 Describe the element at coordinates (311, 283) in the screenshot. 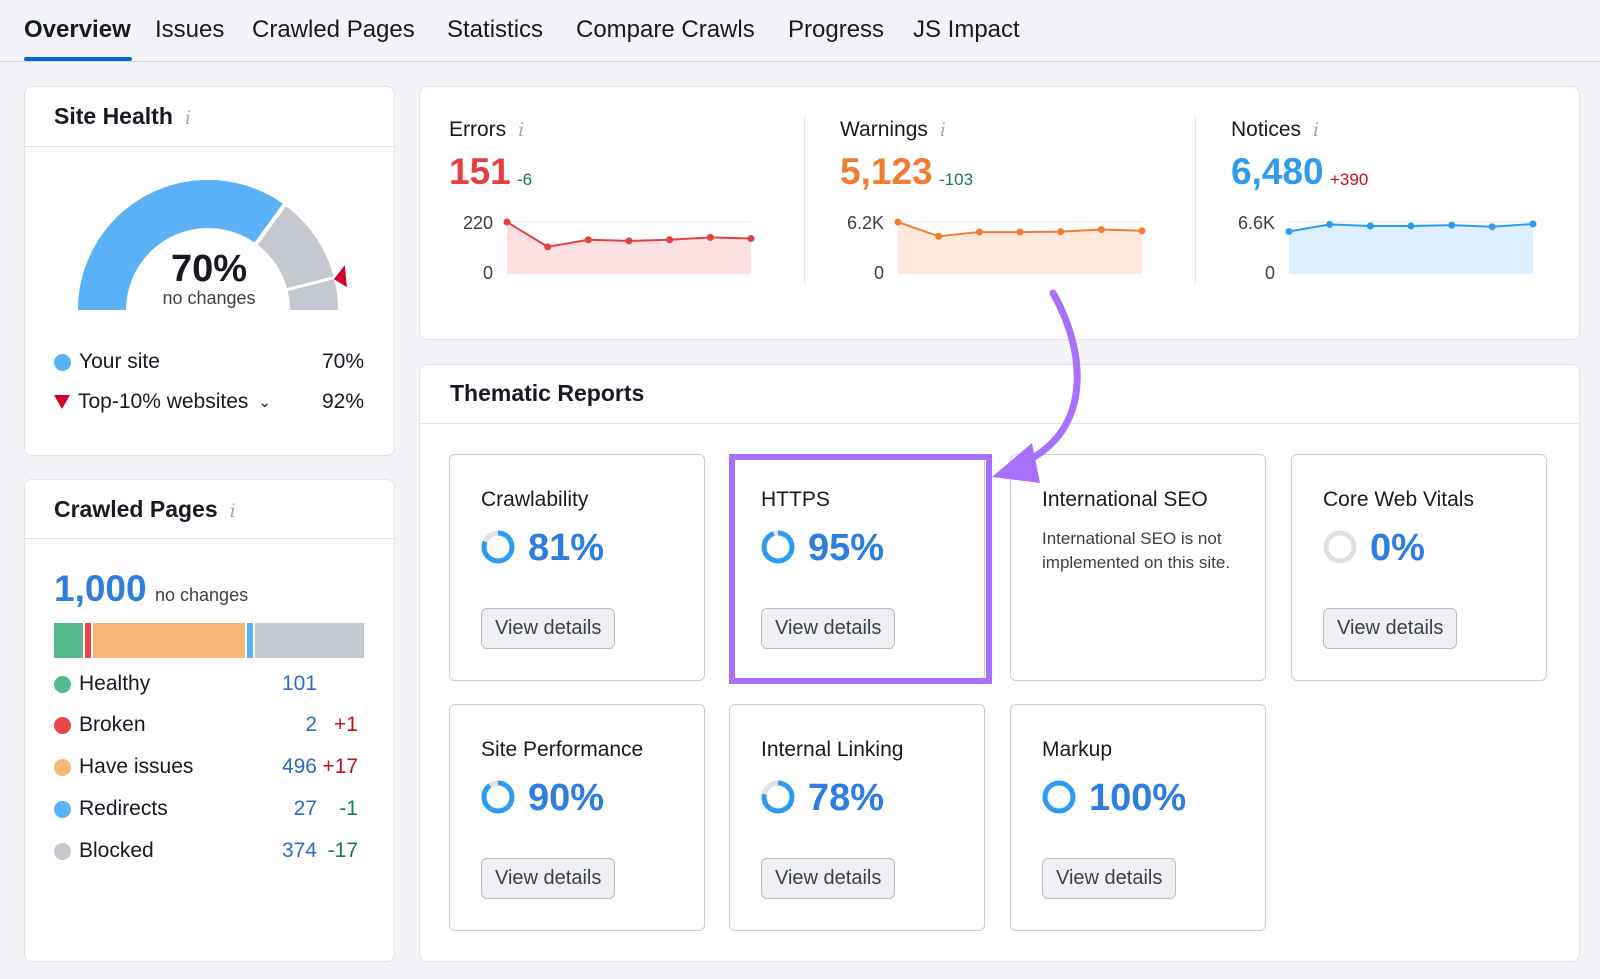

I see `top10-divider` at that location.